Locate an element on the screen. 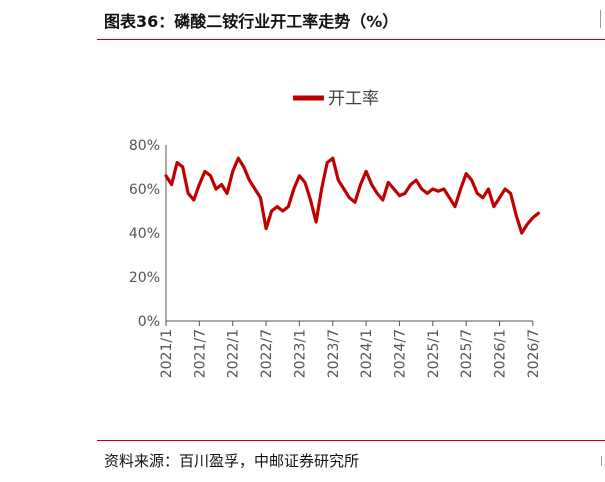 The image size is (605, 482). x-tick-label: 2025/1 is located at coordinates (434, 353).